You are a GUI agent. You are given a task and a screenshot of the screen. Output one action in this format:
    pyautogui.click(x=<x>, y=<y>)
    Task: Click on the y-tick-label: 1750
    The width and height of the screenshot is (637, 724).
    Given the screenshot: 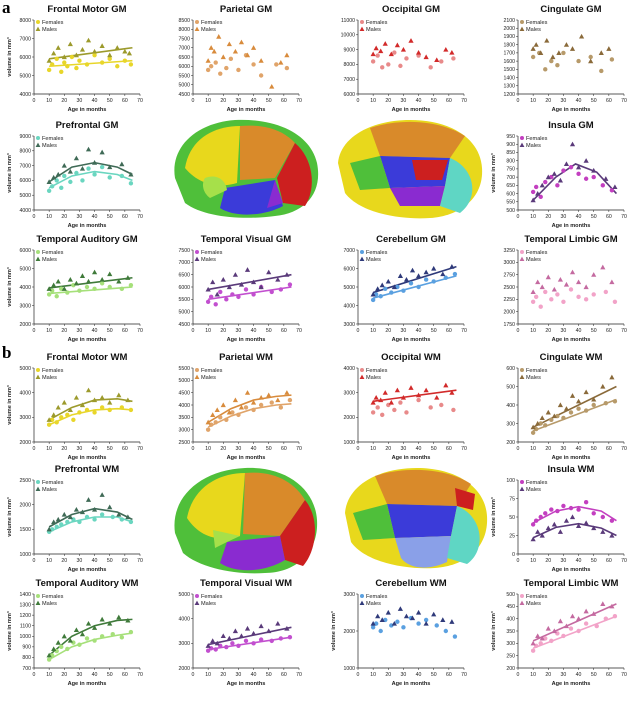 What is the action you would take?
    pyautogui.click(x=509, y=325)
    